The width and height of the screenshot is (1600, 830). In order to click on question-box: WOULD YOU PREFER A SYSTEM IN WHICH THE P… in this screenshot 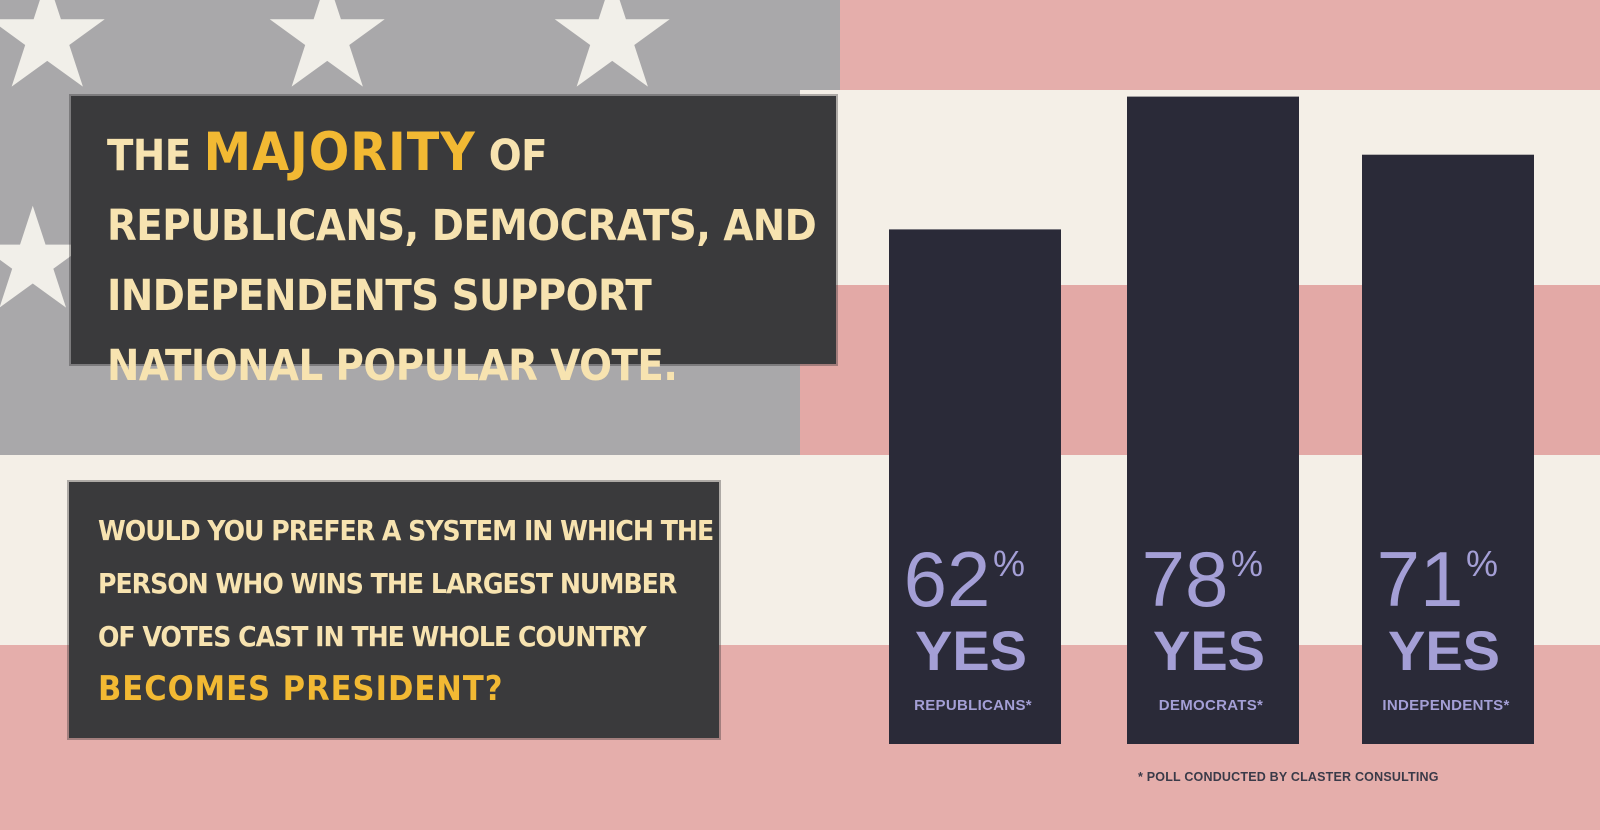, I will do `click(394, 610)`.